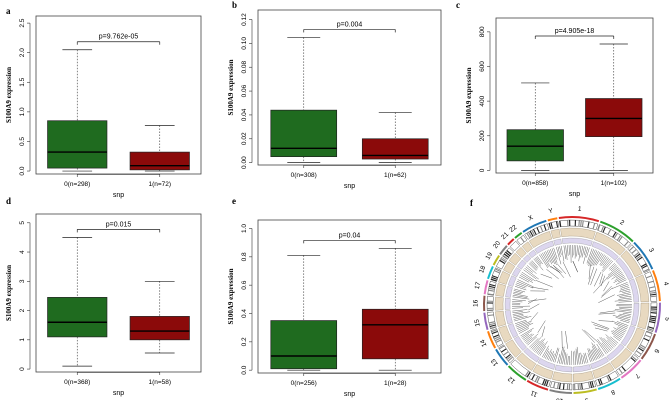 Image resolution: width=669 pixels, height=400 pixels. I want to click on box-body, so click(77, 144).